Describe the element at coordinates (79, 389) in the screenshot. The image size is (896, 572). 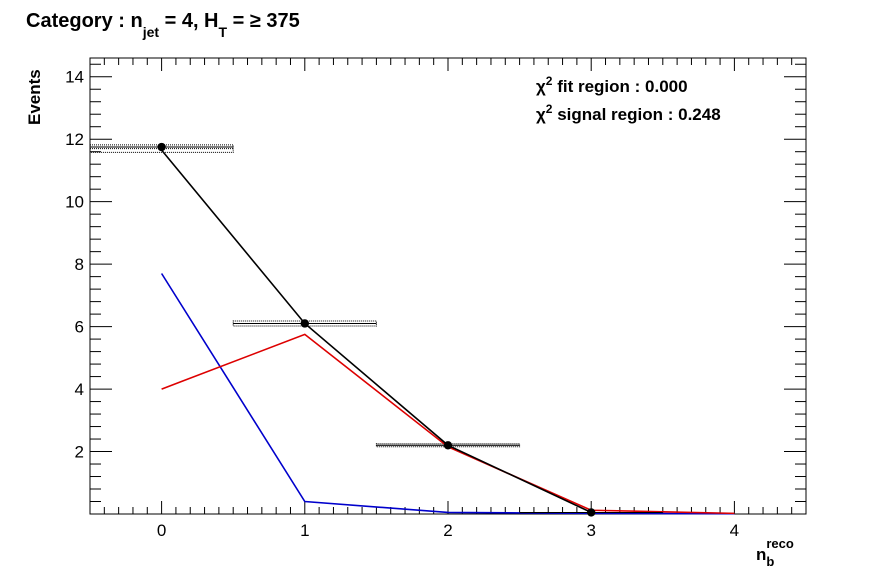
I see `y-tick-label: 4` at that location.